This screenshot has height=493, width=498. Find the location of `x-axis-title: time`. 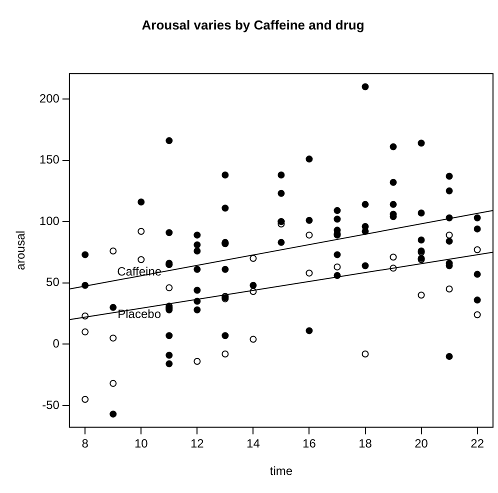

x-axis-title: time is located at coordinates (281, 471).